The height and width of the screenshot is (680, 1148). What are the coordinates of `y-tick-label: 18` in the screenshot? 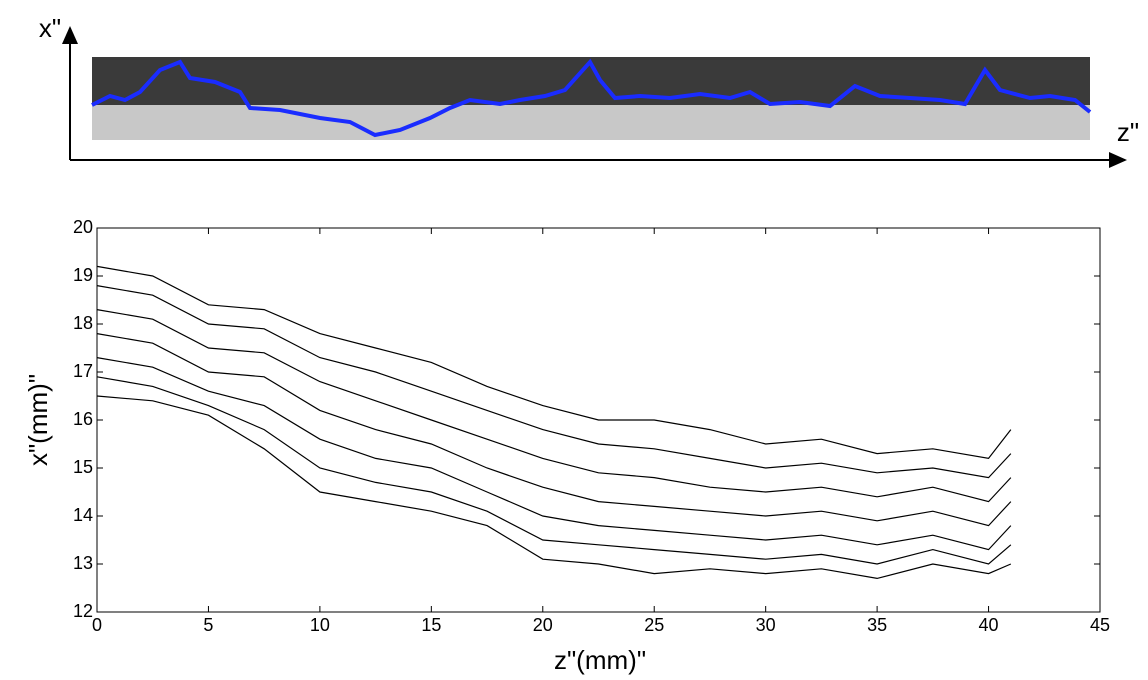 It's located at (83, 323).